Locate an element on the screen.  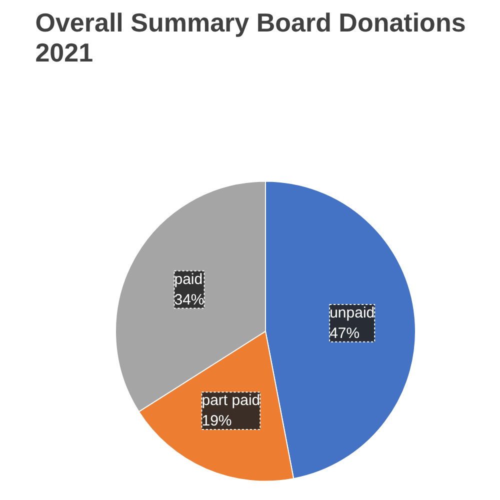
slice-label: paid is located at coordinates (188, 279).